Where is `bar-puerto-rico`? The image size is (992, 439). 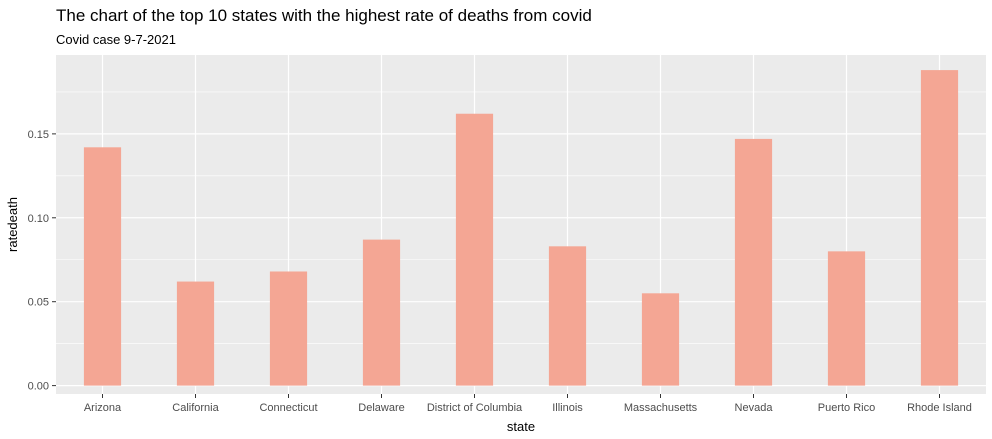
bar-puerto-rico is located at coordinates (846, 318).